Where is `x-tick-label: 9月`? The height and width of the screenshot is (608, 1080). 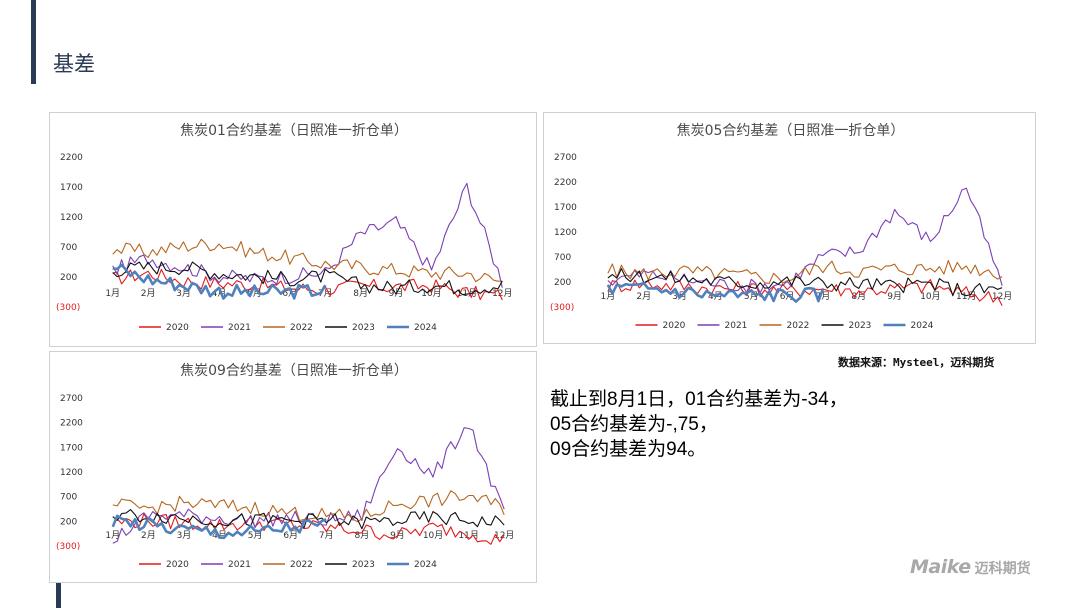
x-tick-label: 9月 is located at coordinates (894, 296).